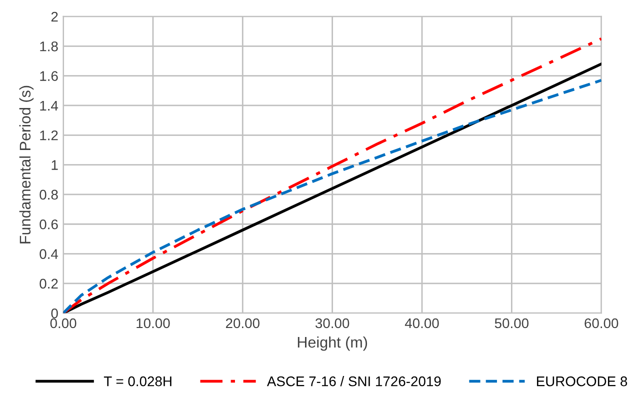 Image resolution: width=633 pixels, height=412 pixels. Describe the element at coordinates (55, 165) in the screenshot. I see `y-tick-label: 1` at that location.